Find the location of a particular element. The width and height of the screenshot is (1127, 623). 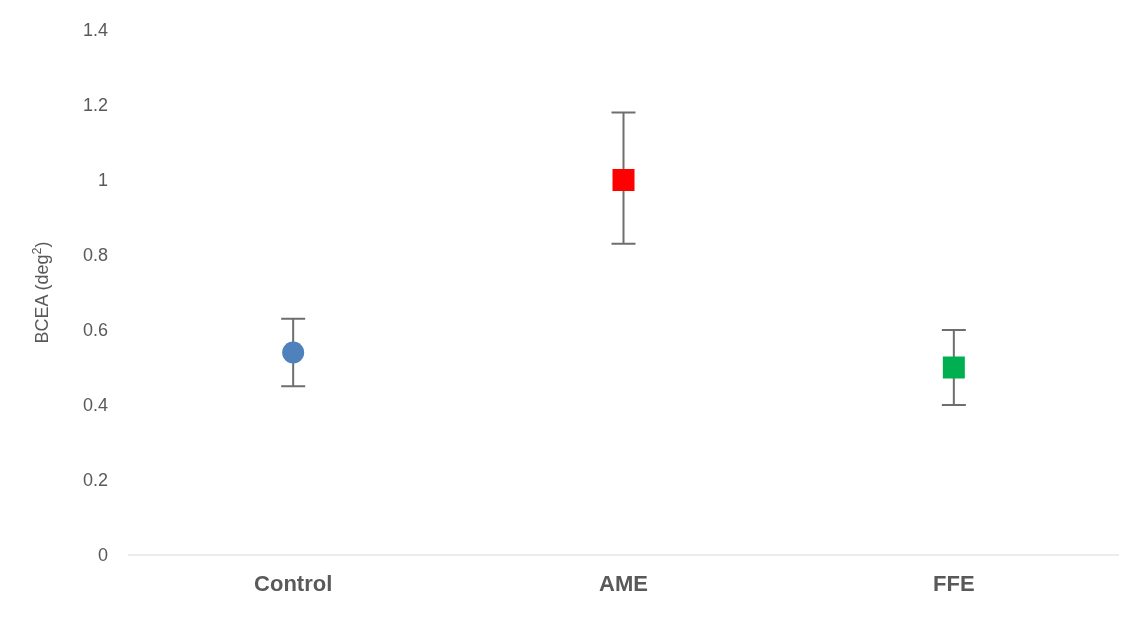

x-tick-label: Control is located at coordinates (293, 583).